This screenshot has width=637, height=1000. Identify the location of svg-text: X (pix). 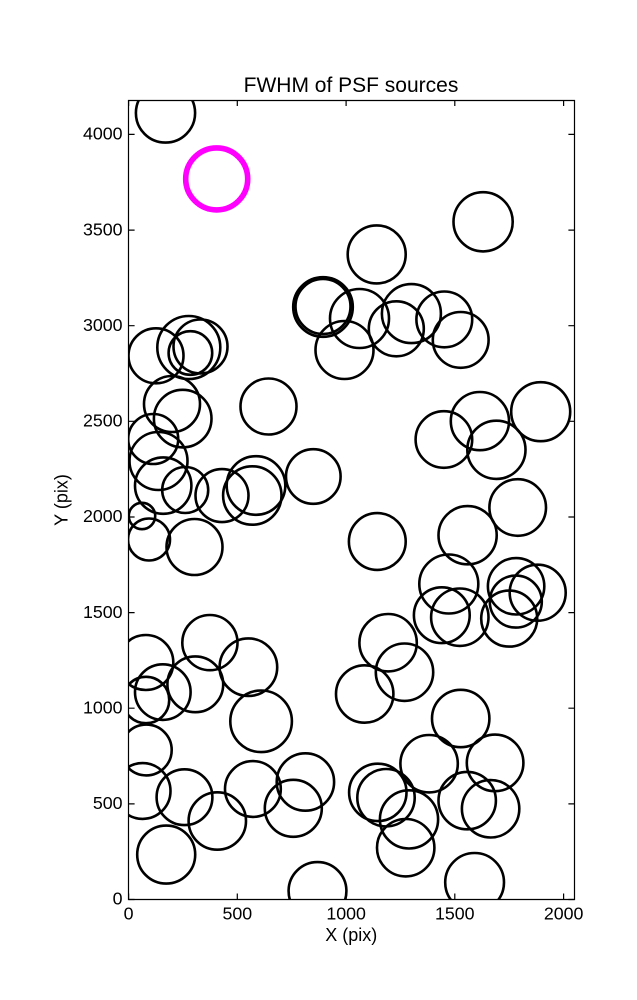
(351, 935).